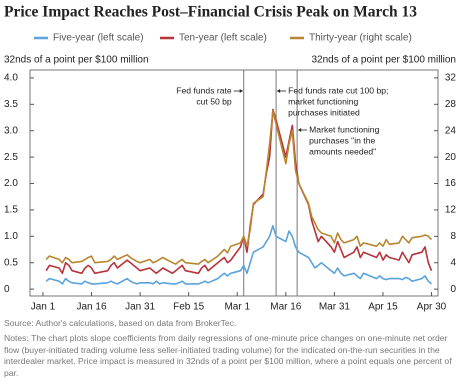  Describe the element at coordinates (451, 210) in the screenshot. I see `y2-tick-label: 12` at that location.